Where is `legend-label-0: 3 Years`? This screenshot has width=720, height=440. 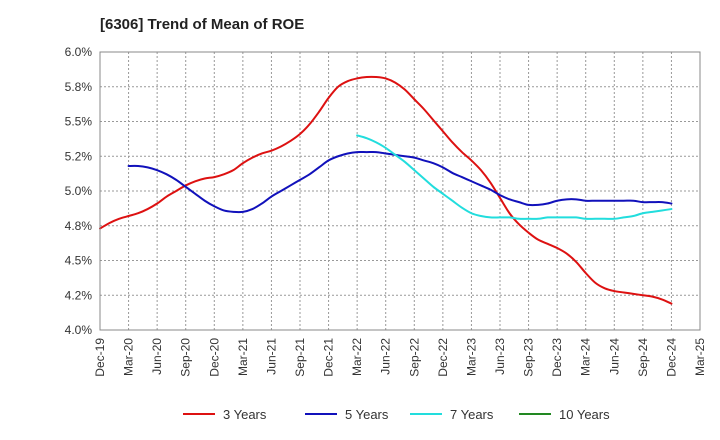 legend-label-0: 3 Years is located at coordinates (245, 414).